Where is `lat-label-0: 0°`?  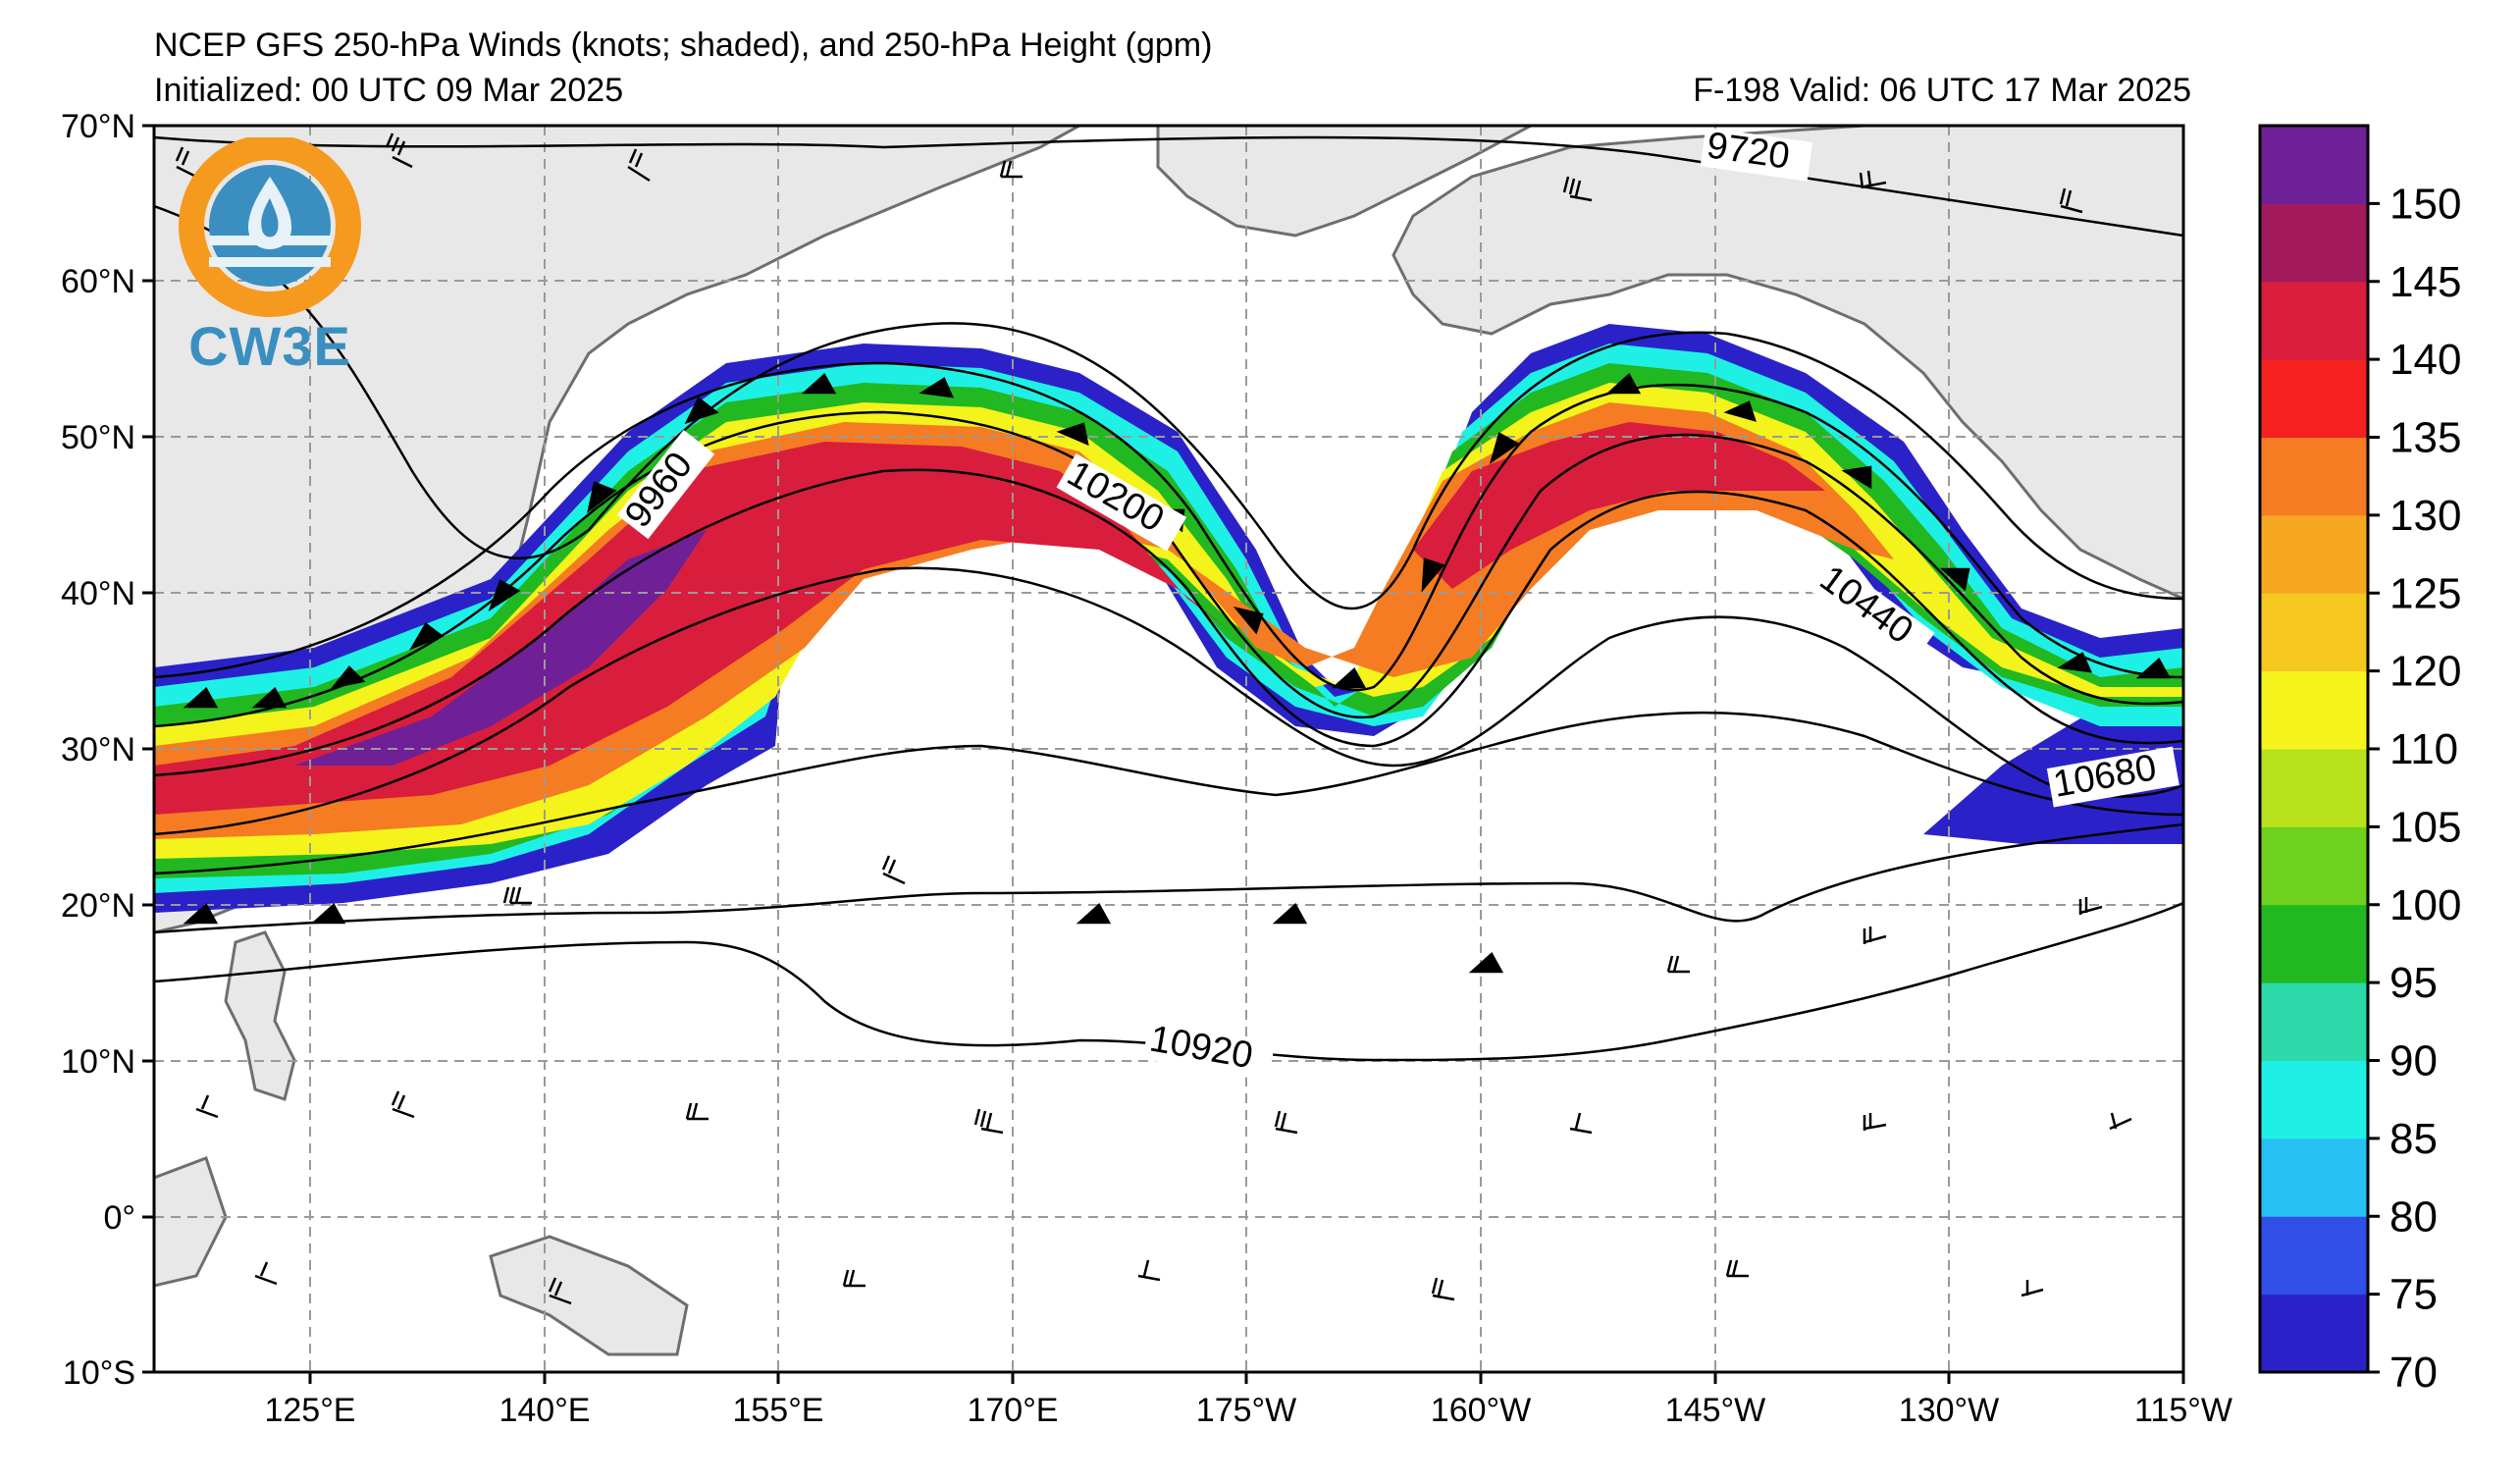
lat-label-0: 0° is located at coordinates (119, 1218).